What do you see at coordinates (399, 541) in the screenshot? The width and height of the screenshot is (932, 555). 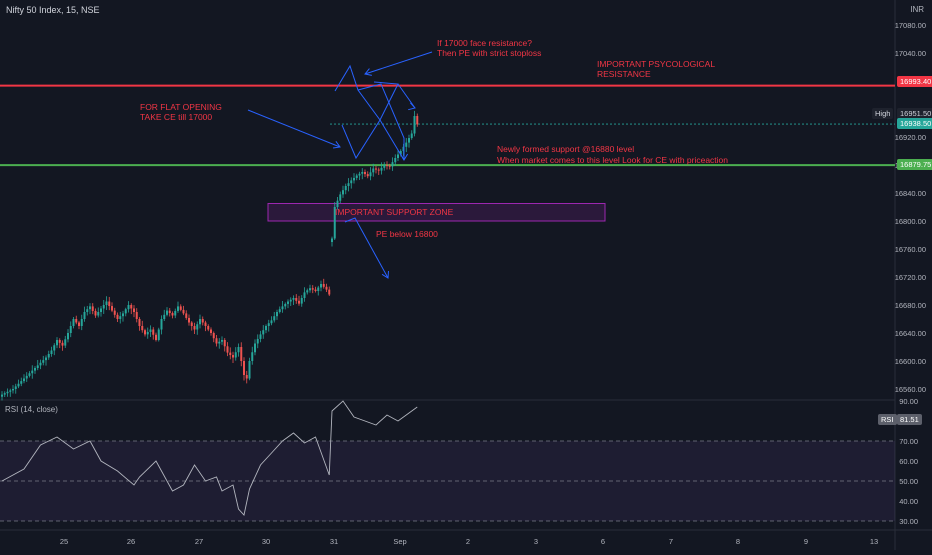 I see `time-tick: Sep` at bounding box center [399, 541].